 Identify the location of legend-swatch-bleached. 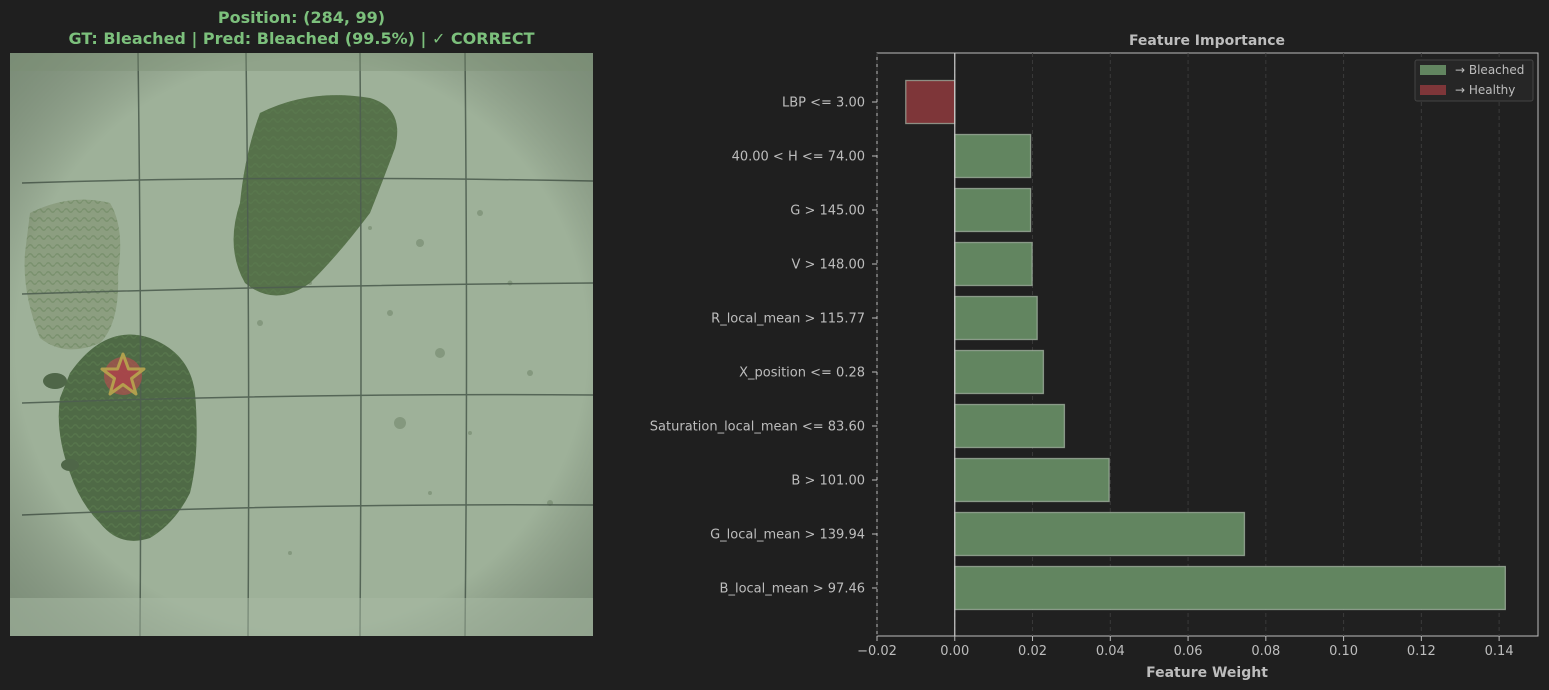
(1433, 70).